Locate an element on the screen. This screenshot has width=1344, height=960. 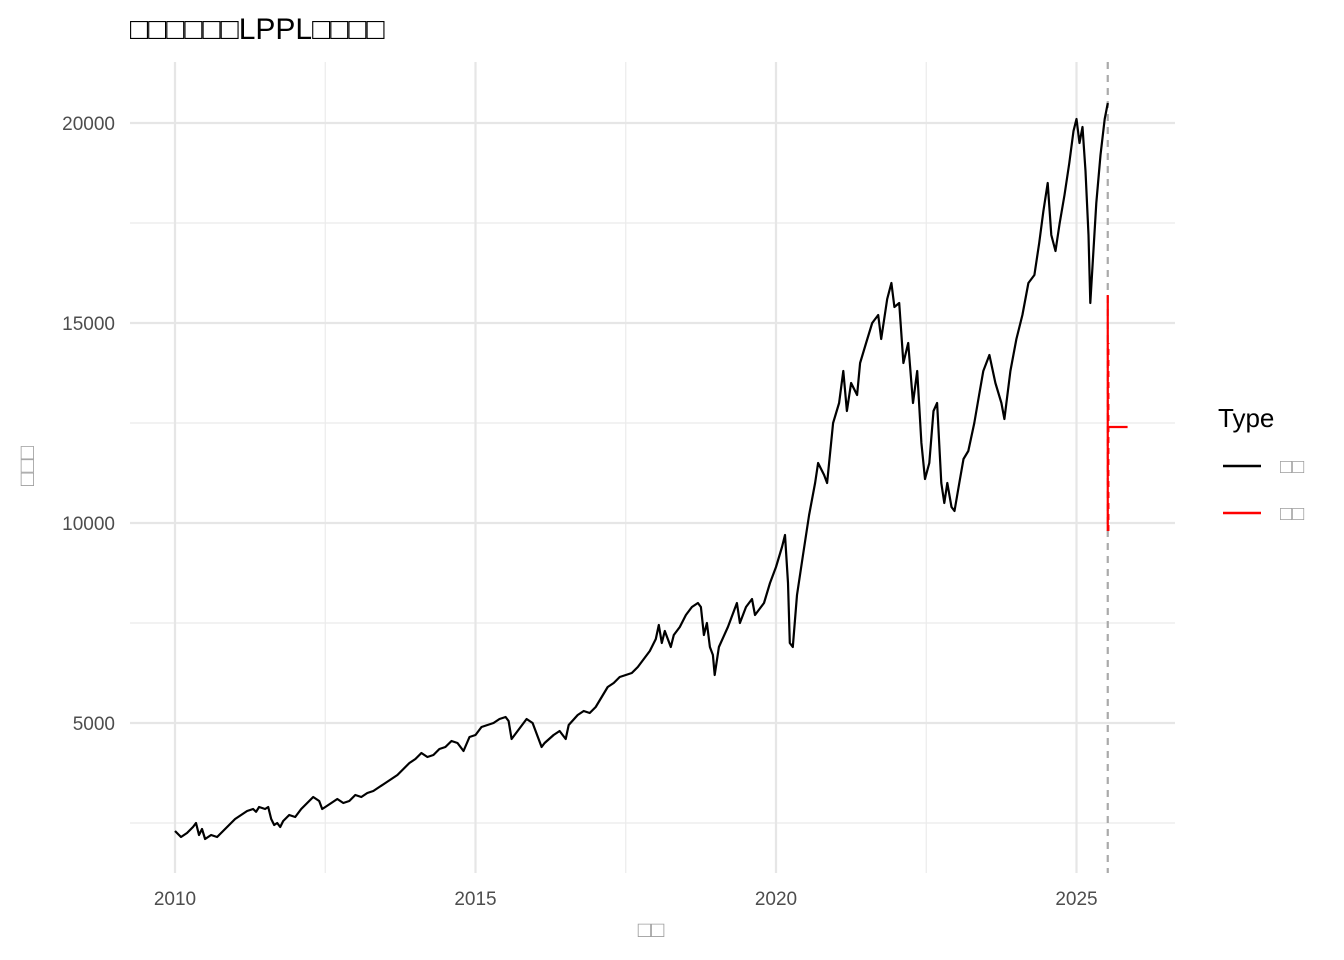
x-tick-label: 2015 is located at coordinates (475, 899).